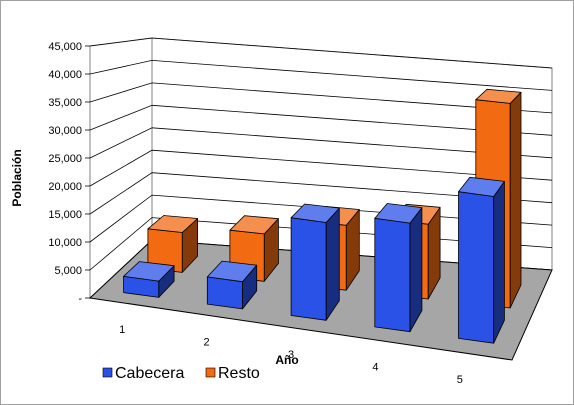 This screenshot has width=574, height=405. Describe the element at coordinates (65, 187) in the screenshot. I see `y-tick-label: 20,000` at that location.